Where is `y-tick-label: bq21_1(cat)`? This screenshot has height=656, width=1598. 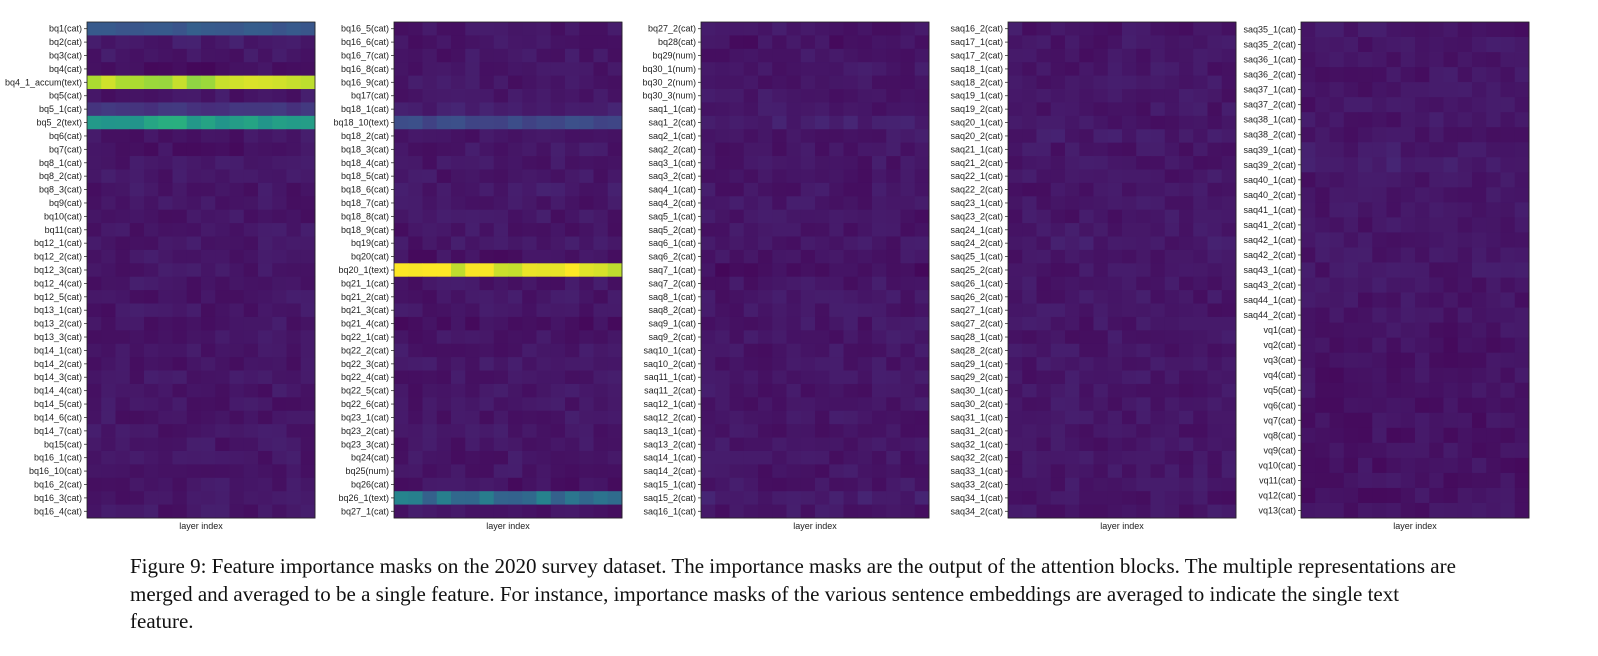 y-tick-label: bq21_1(cat) is located at coordinates (365, 283).